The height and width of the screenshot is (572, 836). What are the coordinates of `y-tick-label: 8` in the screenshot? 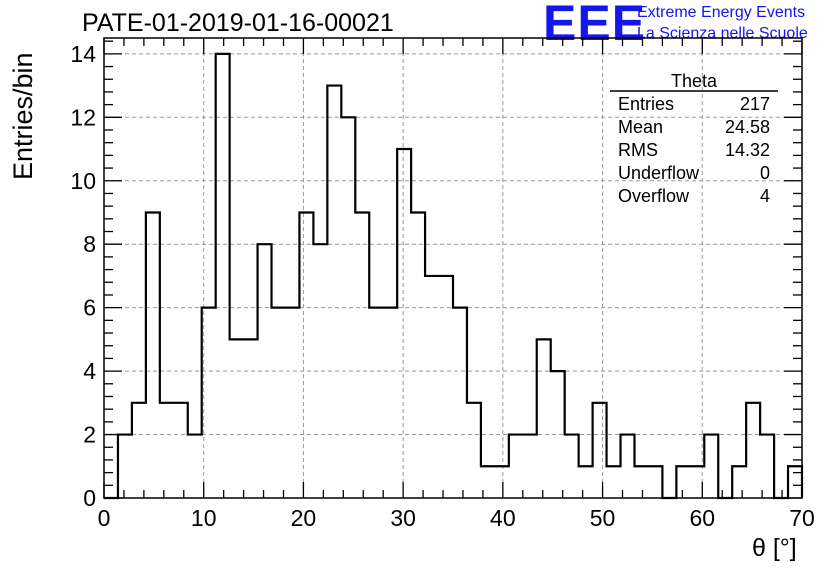 It's located at (89, 244).